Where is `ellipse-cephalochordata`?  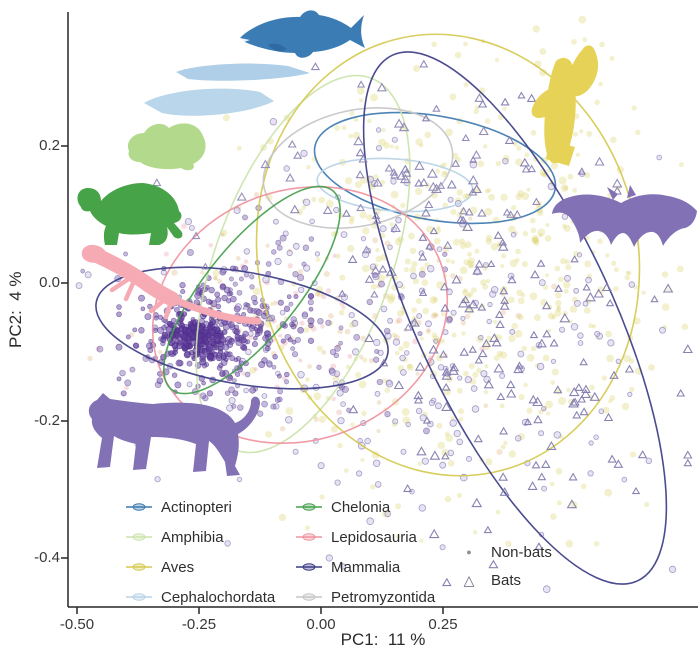
ellipse-cephalochordata is located at coordinates (395, 185).